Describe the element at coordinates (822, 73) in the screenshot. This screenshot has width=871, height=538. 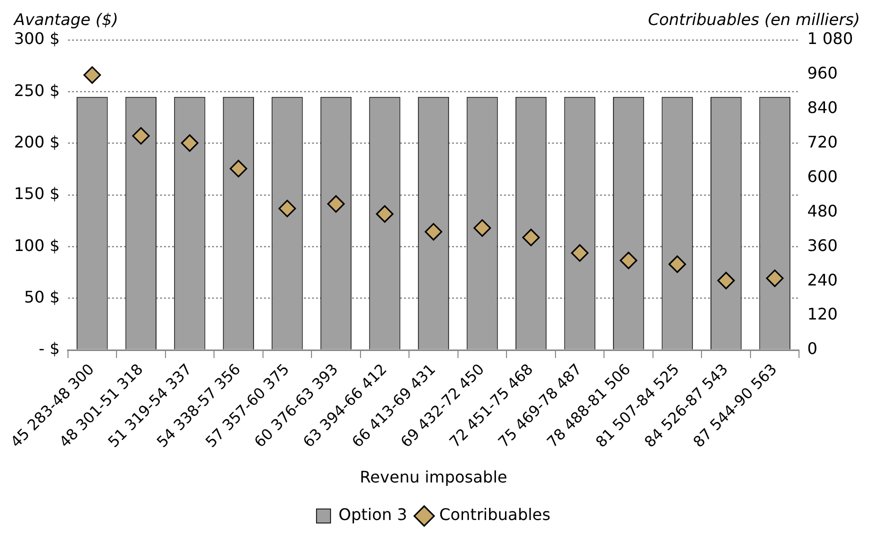
I see `y2-tick-label: 960` at that location.